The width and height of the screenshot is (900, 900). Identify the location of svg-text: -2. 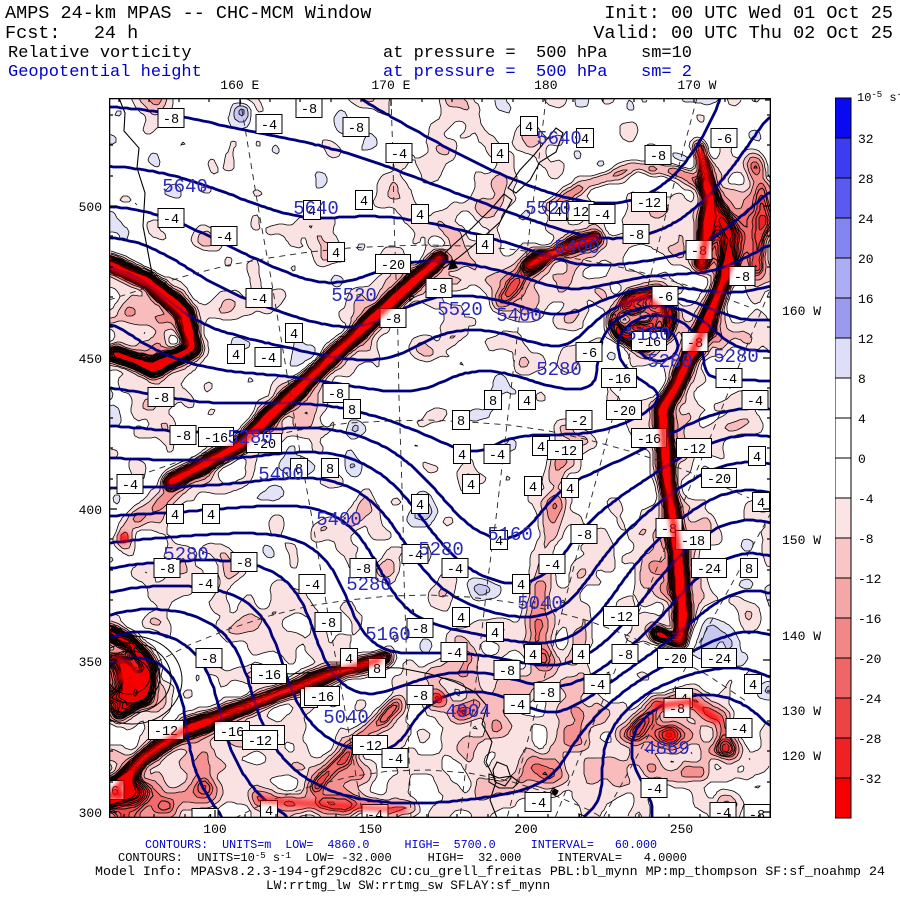
(579, 422).